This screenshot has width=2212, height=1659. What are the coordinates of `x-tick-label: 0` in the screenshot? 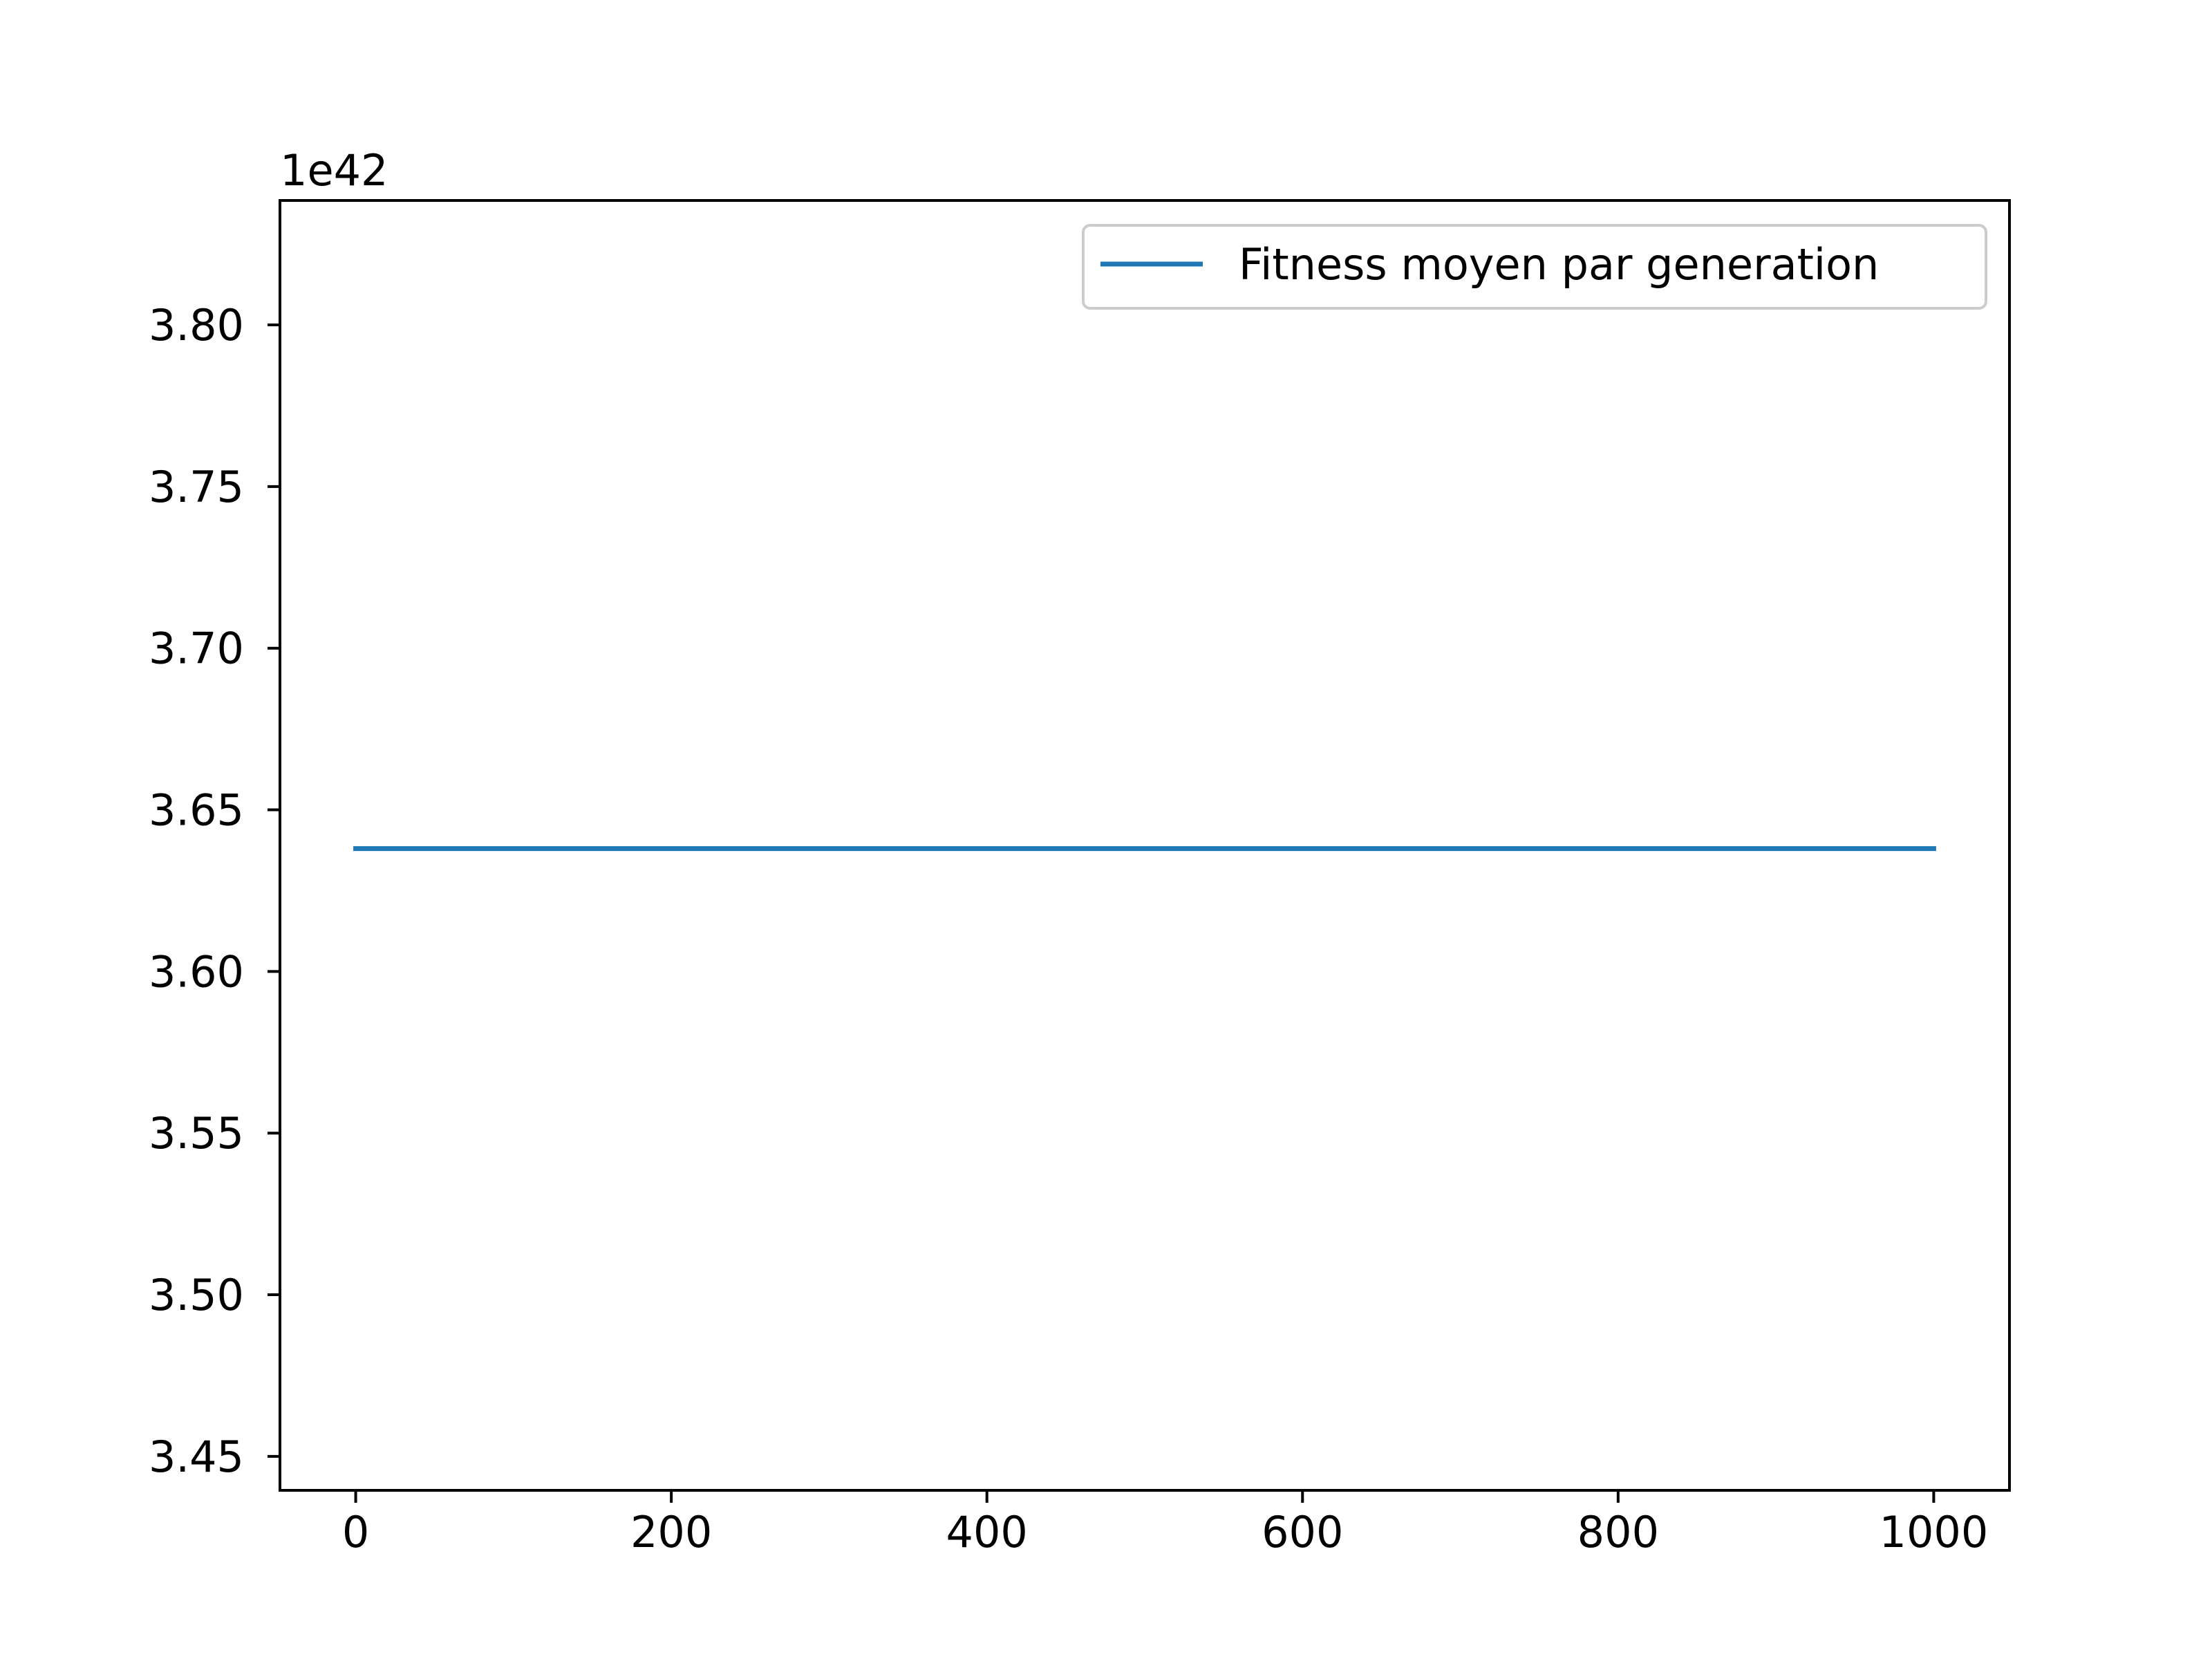 It's located at (356, 1532).